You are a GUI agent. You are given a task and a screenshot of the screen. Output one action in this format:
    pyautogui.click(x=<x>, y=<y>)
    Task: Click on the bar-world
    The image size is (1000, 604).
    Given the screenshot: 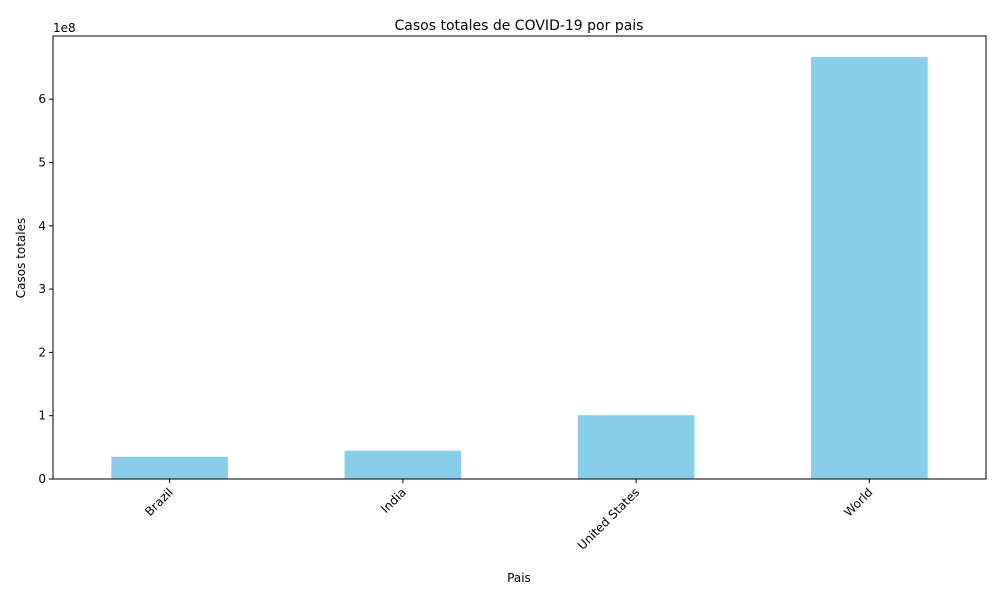 What is the action you would take?
    pyautogui.click(x=869, y=268)
    